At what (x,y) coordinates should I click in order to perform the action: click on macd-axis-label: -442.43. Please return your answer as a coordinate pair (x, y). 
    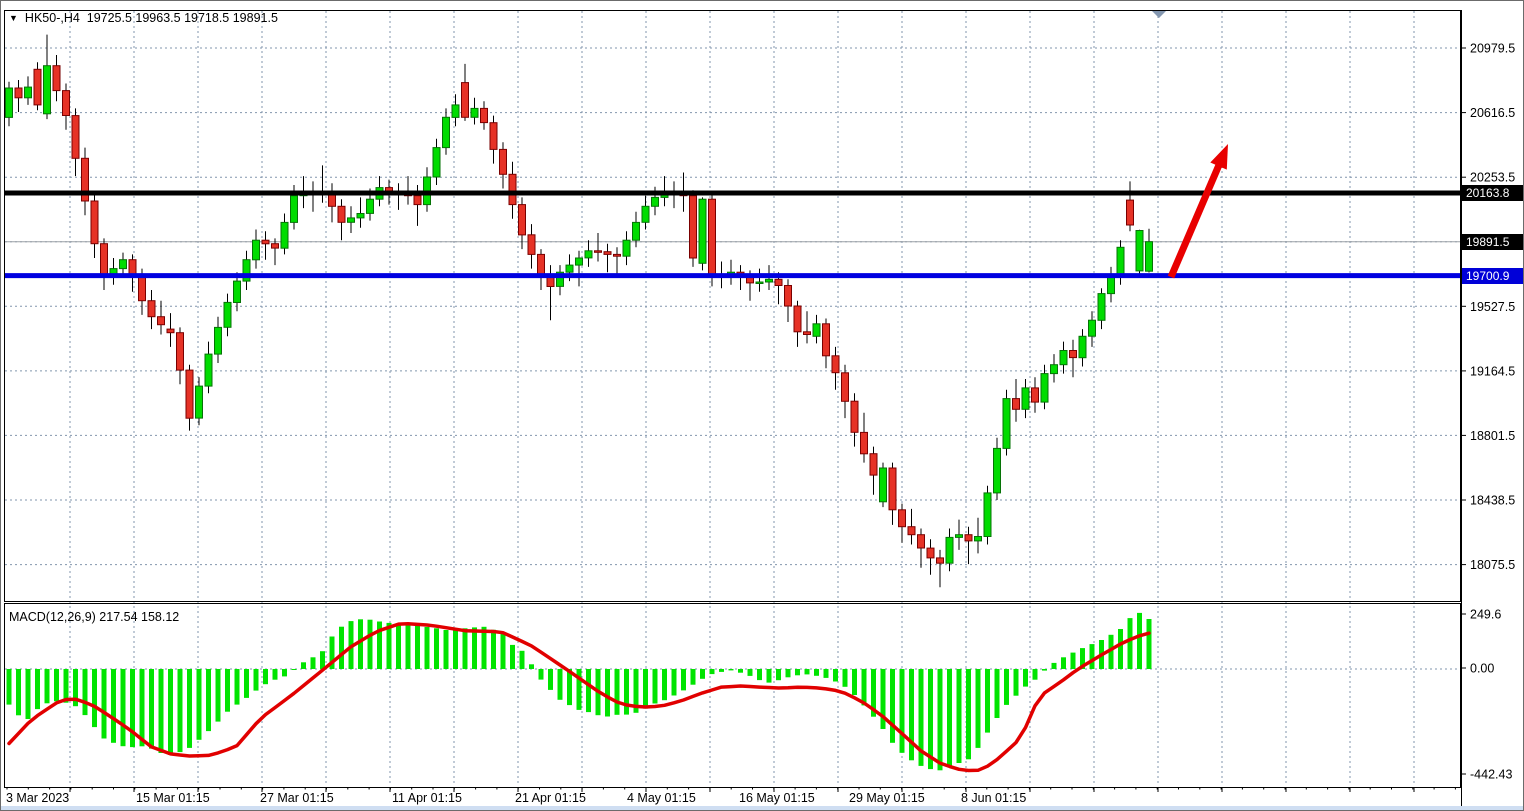
    Looking at the image, I should click on (1491, 775).